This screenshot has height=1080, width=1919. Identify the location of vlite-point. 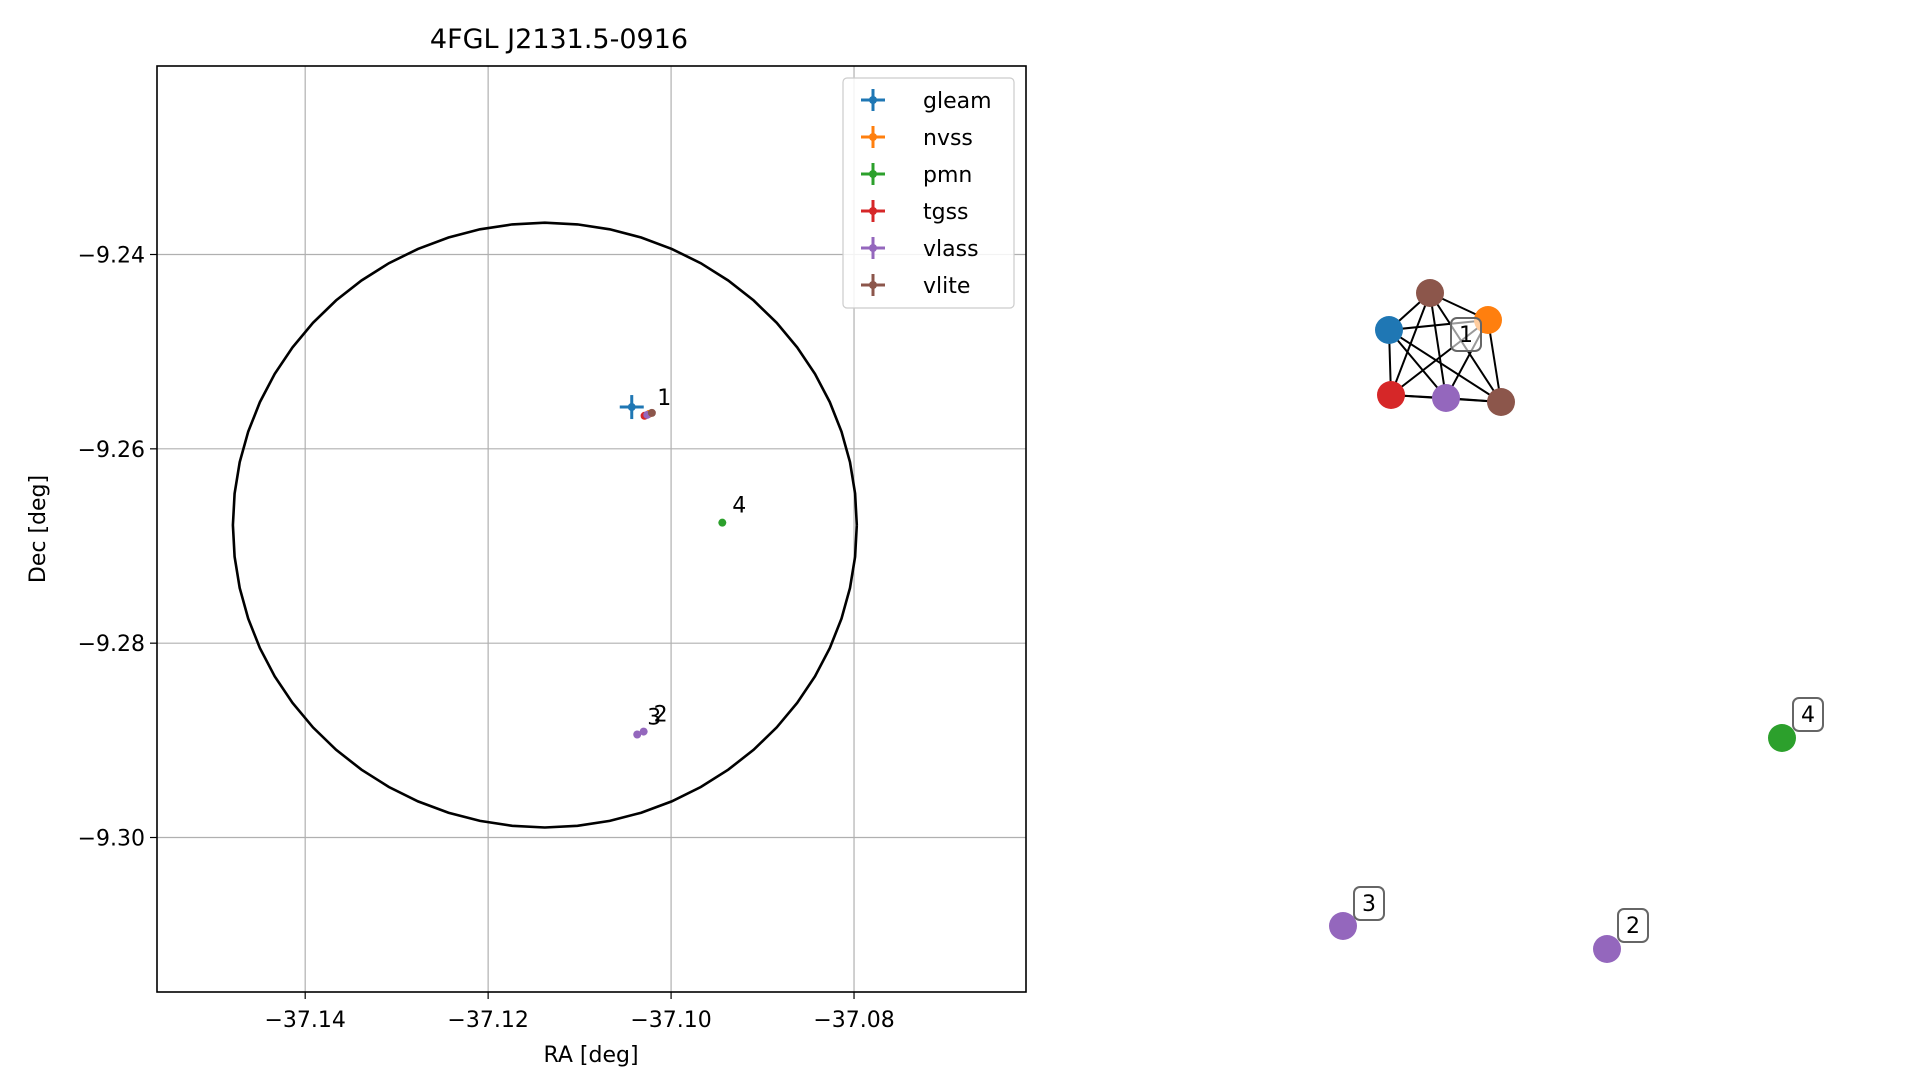
(651, 412).